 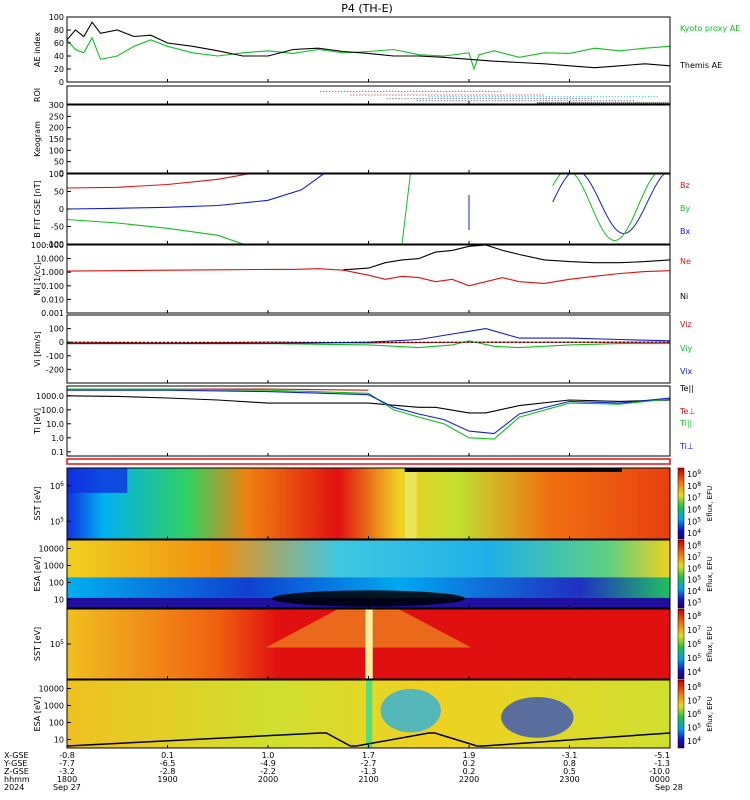 What do you see at coordinates (469, 779) in the screenshot?
I see `x-tick-hhmm: 2200` at bounding box center [469, 779].